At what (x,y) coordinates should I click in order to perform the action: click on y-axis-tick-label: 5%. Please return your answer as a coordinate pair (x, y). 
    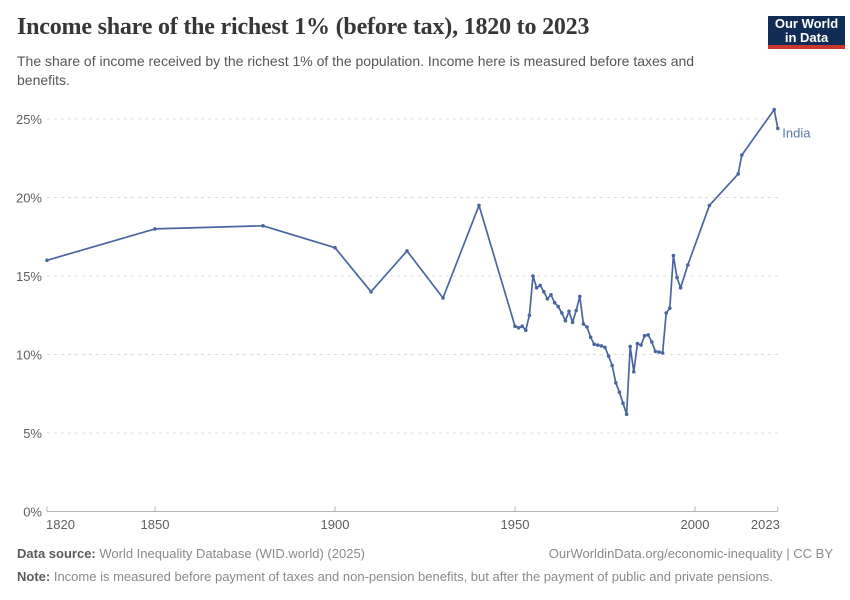
    Looking at the image, I should click on (32, 433).